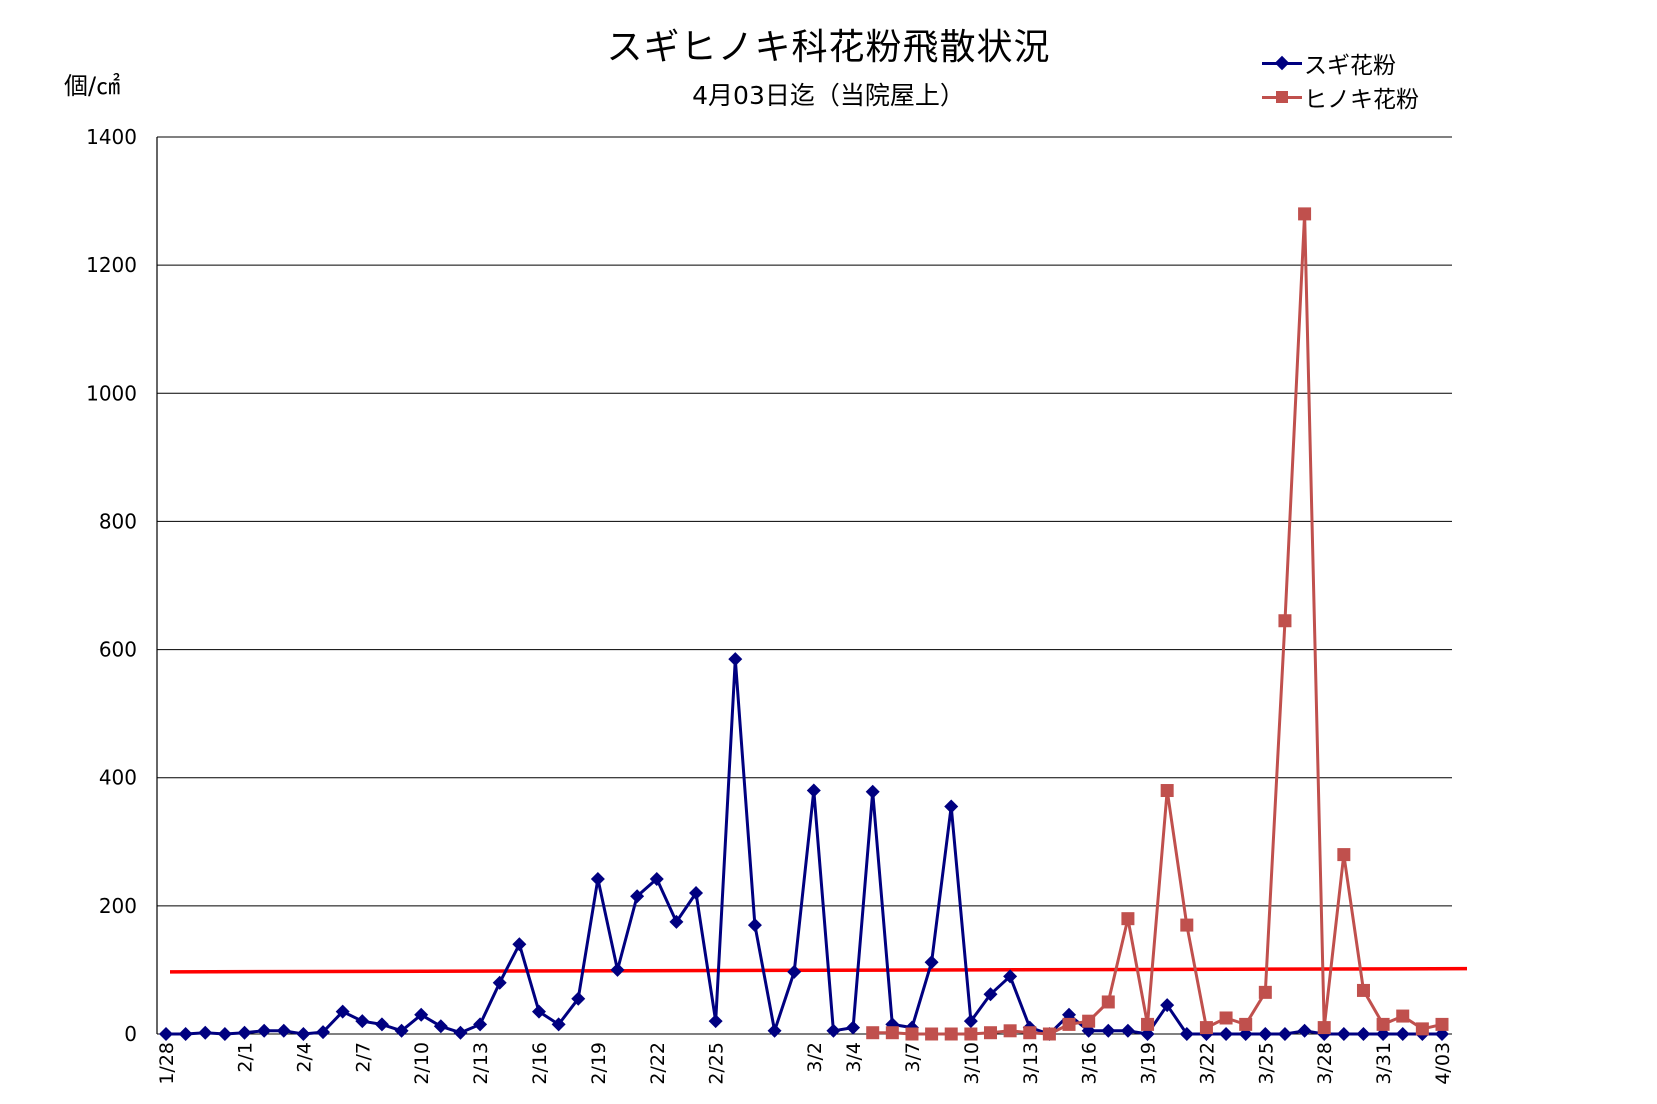  What do you see at coordinates (1282, 97) in the screenshot?
I see `legend-swatch-hinoki` at bounding box center [1282, 97].